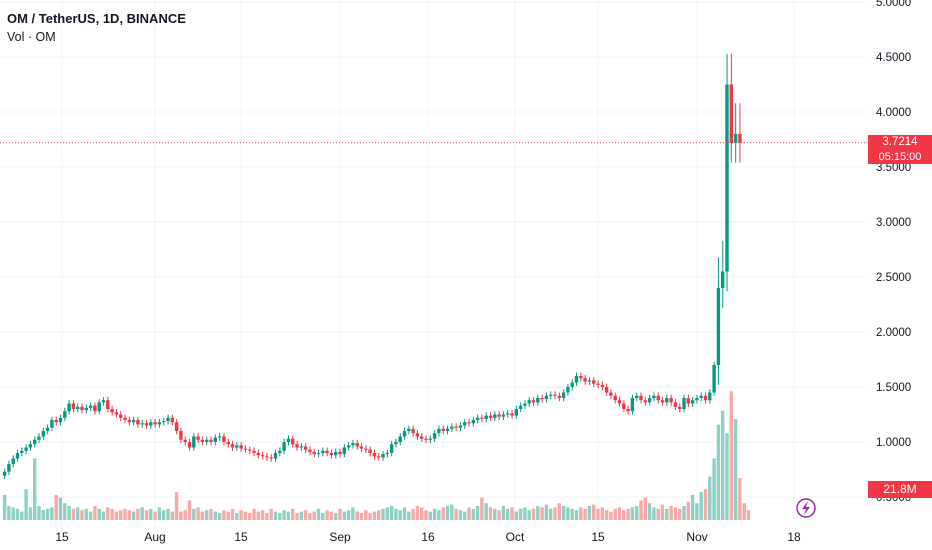  What do you see at coordinates (806, 508) in the screenshot?
I see `lightning-icon` at bounding box center [806, 508].